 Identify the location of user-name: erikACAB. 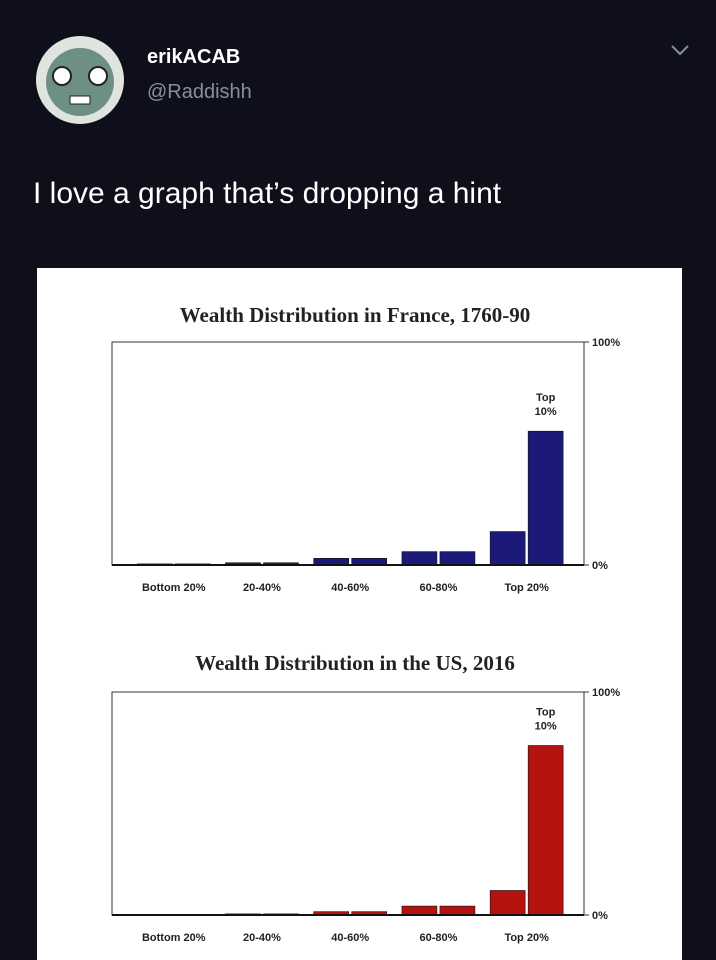
(193, 57).